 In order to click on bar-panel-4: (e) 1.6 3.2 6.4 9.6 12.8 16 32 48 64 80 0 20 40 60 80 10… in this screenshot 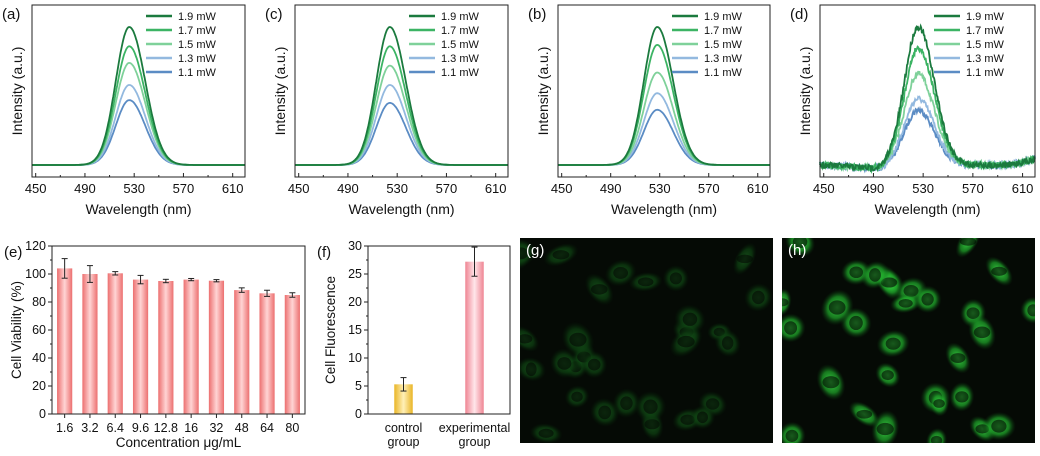, I will do `click(155, 344)`.